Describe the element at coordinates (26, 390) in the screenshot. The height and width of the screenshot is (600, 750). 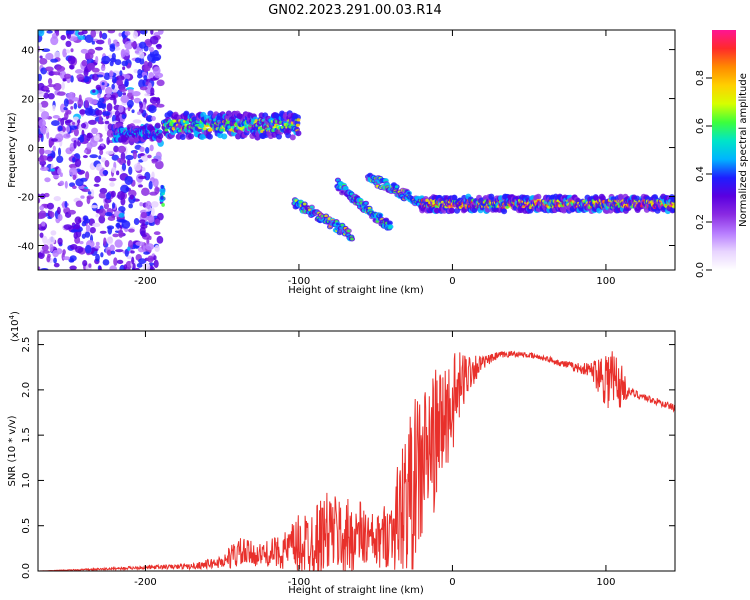
I see `y-tick-label: 2.0` at that location.